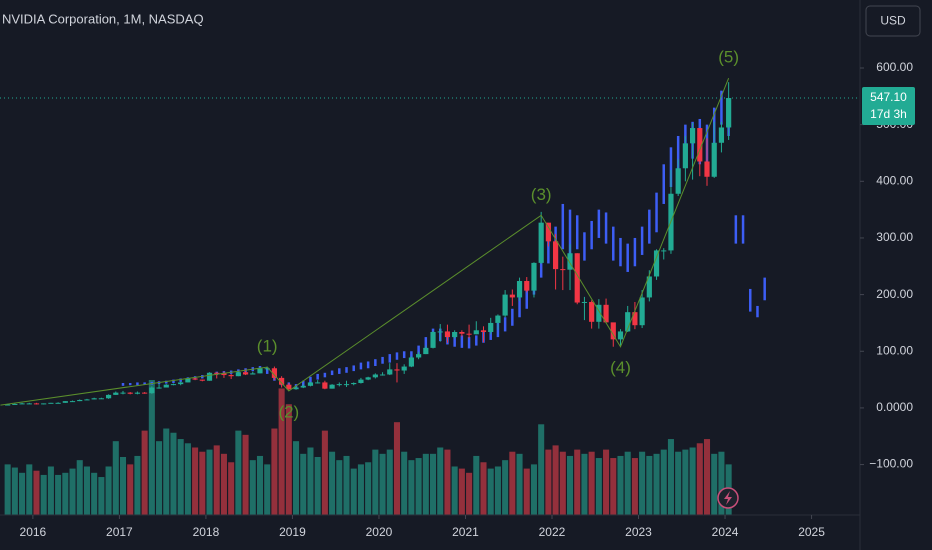 The height and width of the screenshot is (550, 932). What do you see at coordinates (552, 532) in the screenshot?
I see `x-tick-label: 2022` at bounding box center [552, 532].